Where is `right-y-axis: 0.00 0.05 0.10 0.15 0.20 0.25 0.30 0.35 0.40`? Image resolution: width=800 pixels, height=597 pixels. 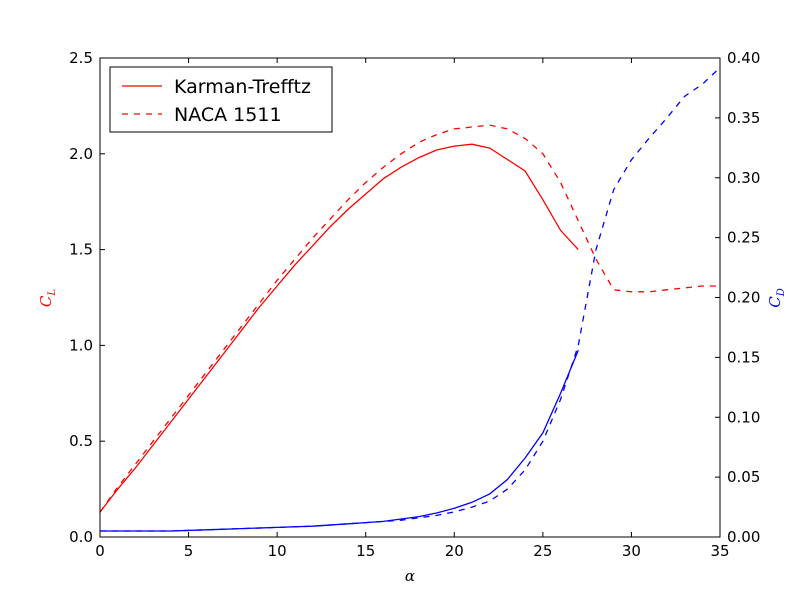 right-y-axis: 0.00 0.05 0.10 0.15 0.20 0.25 0.30 0.35 0.40 is located at coordinates (737, 297).